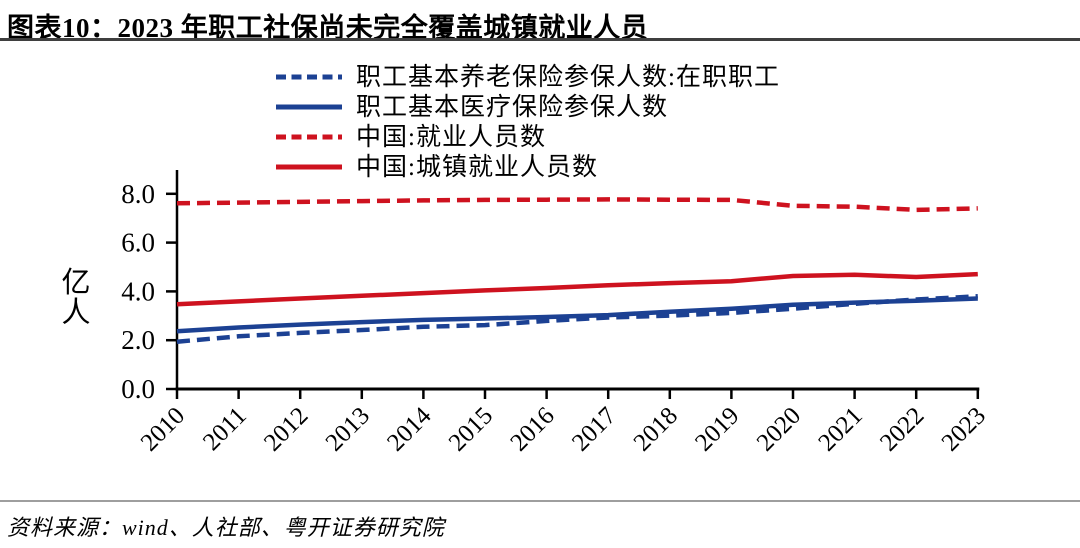 This screenshot has width=1080, height=548. I want to click on legend-item: 职工基本养老保险参保人数:在职职工, so click(527, 77).